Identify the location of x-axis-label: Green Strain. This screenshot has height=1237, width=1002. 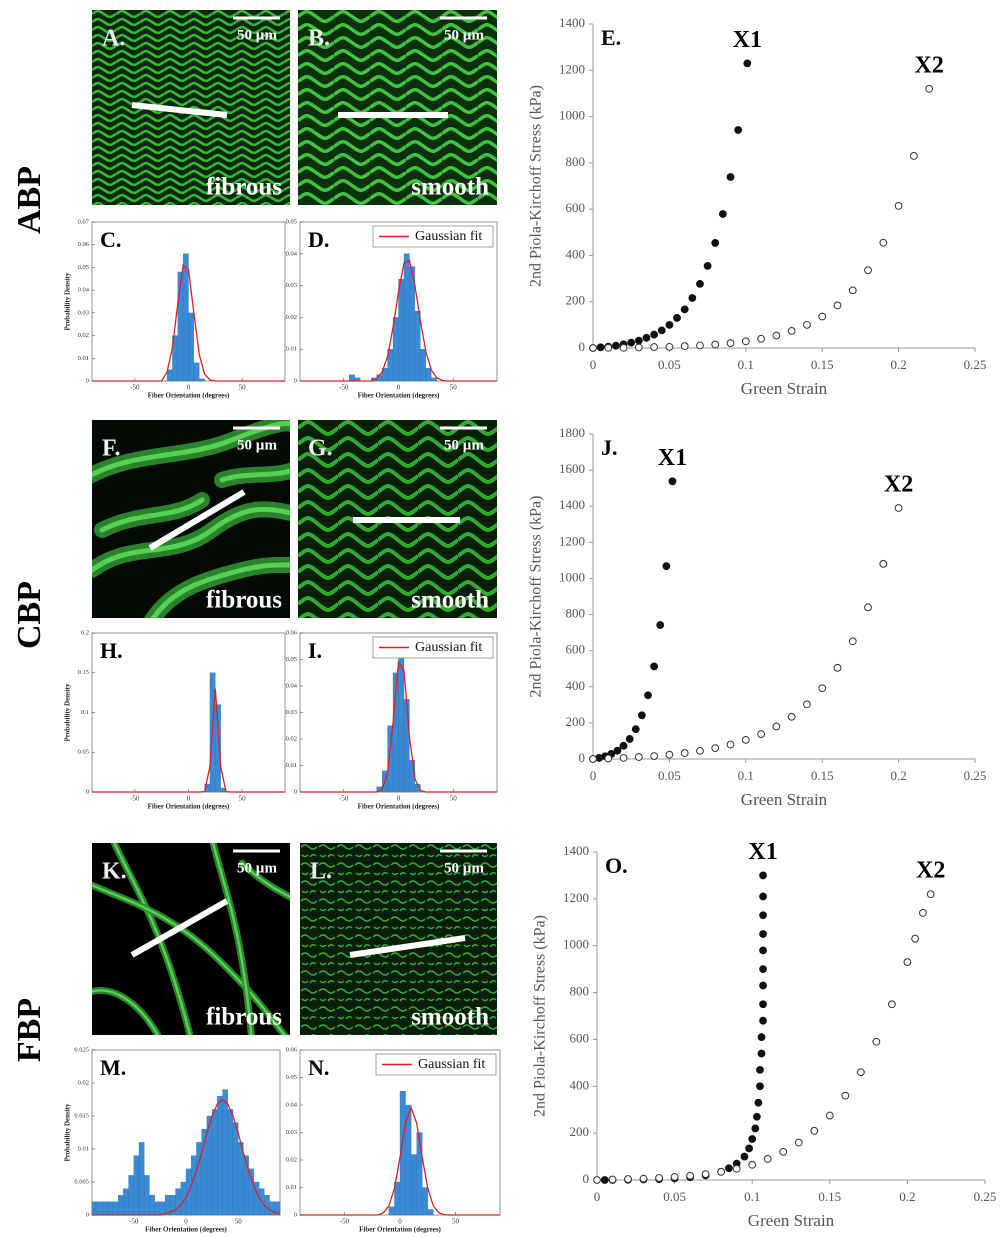
(784, 799).